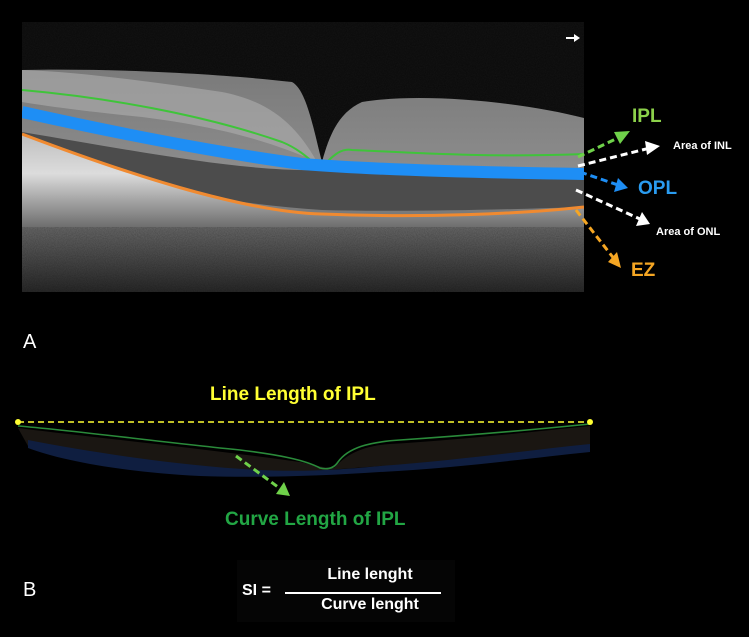 This screenshot has width=749, height=637. I want to click on formula-numerator: Line lenght, so click(370, 574).